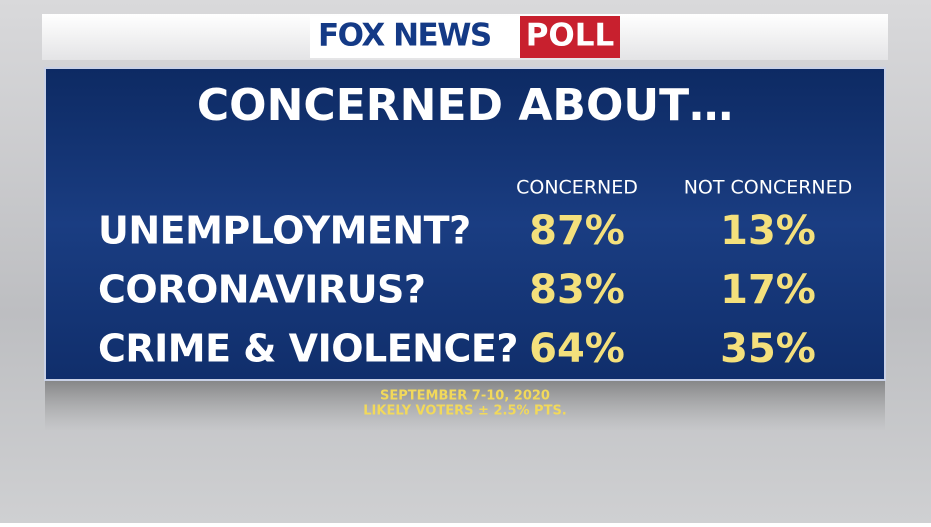 Image resolution: width=931 pixels, height=527 pixels. Describe the element at coordinates (768, 349) in the screenshot. I see `row-value: 35%` at that location.